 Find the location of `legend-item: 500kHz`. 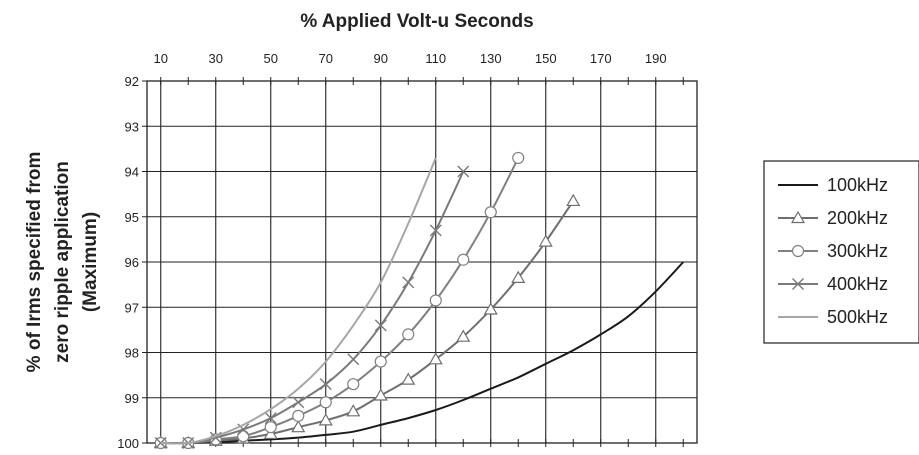

legend-item: 500kHz is located at coordinates (833, 317).